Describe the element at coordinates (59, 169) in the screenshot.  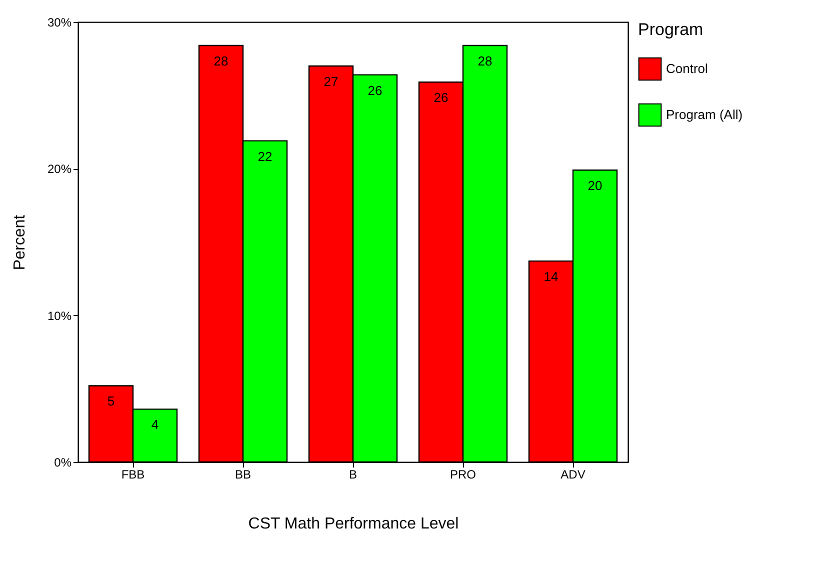
I see `y-tick-label: 20%` at that location.